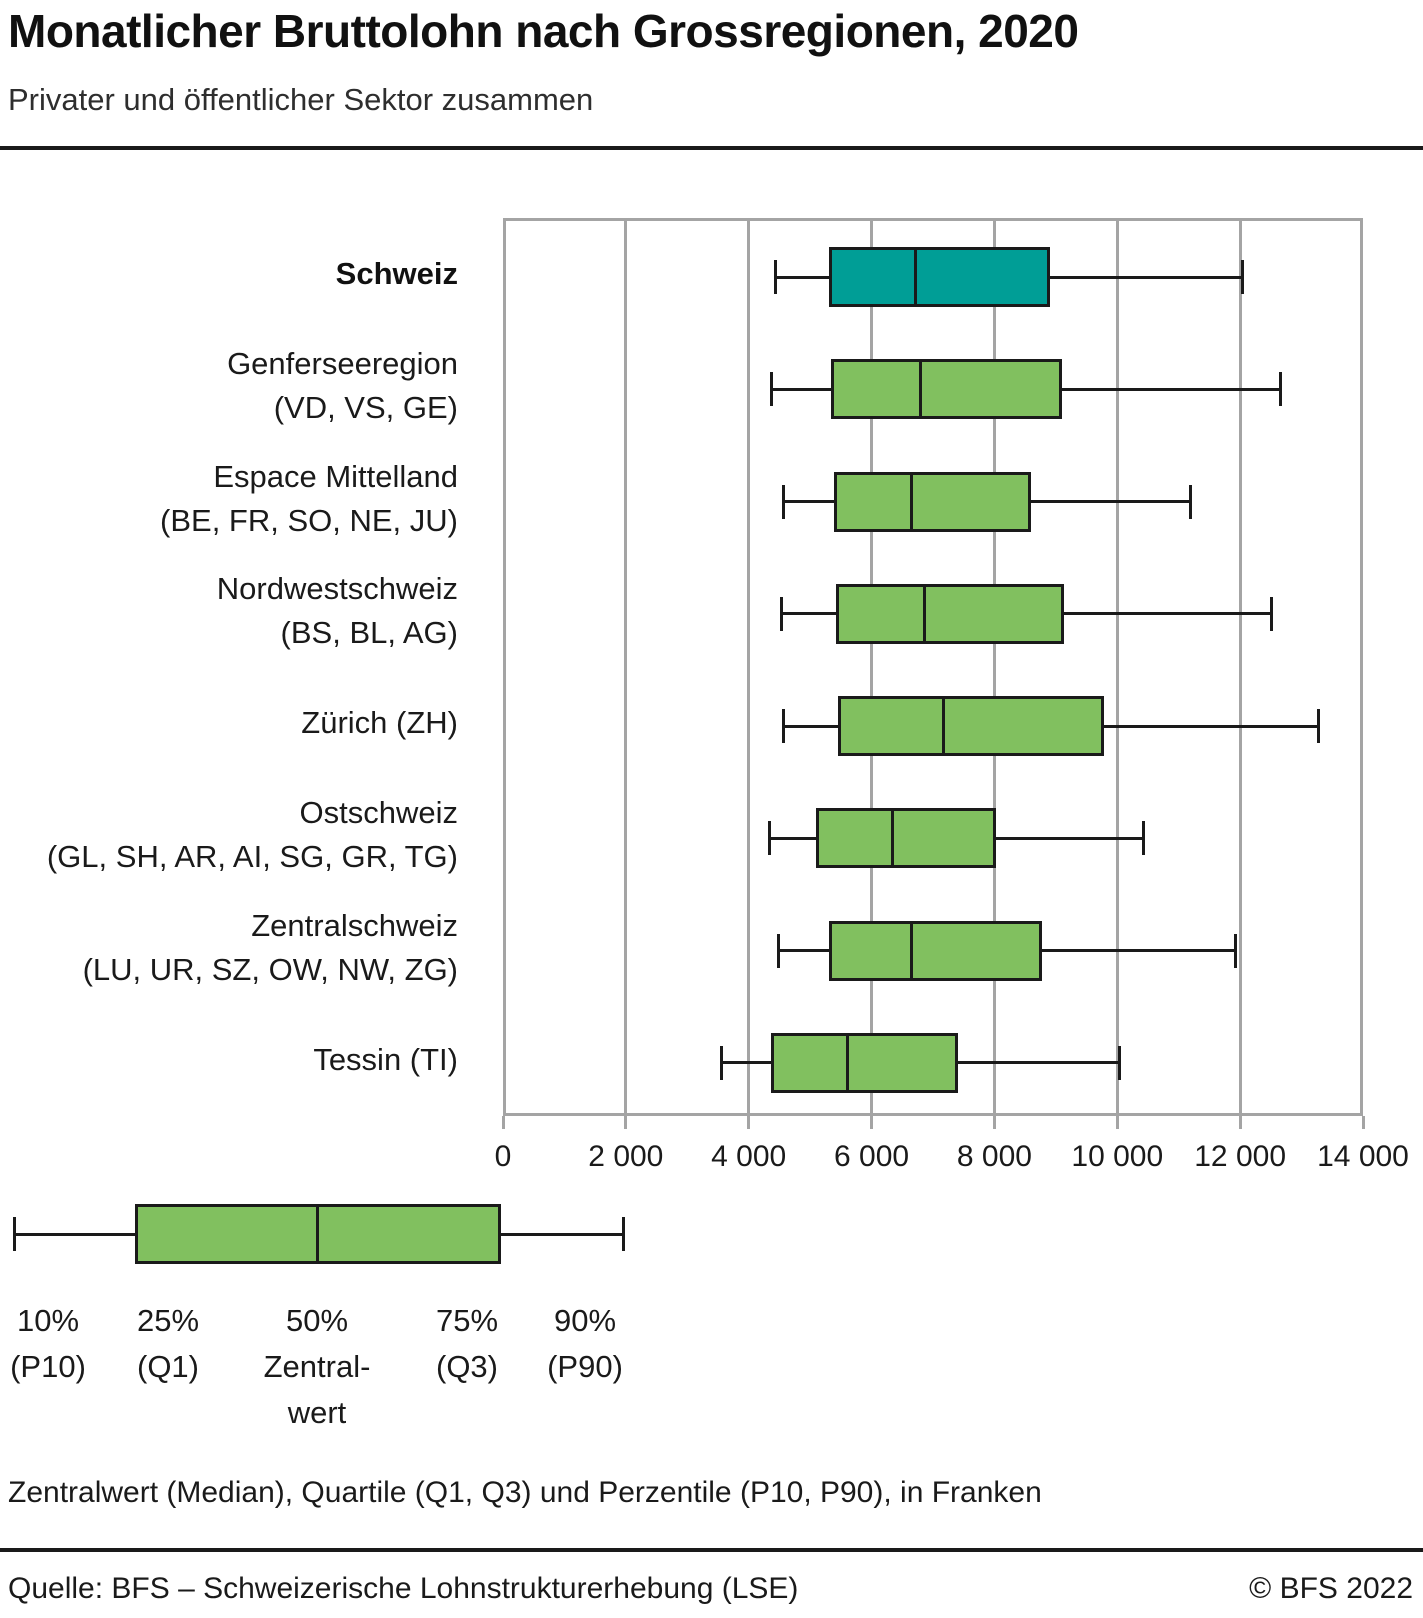 This screenshot has width=1423, height=1618. What do you see at coordinates (48, 1320) in the screenshot?
I see `legend-label: 10%` at bounding box center [48, 1320].